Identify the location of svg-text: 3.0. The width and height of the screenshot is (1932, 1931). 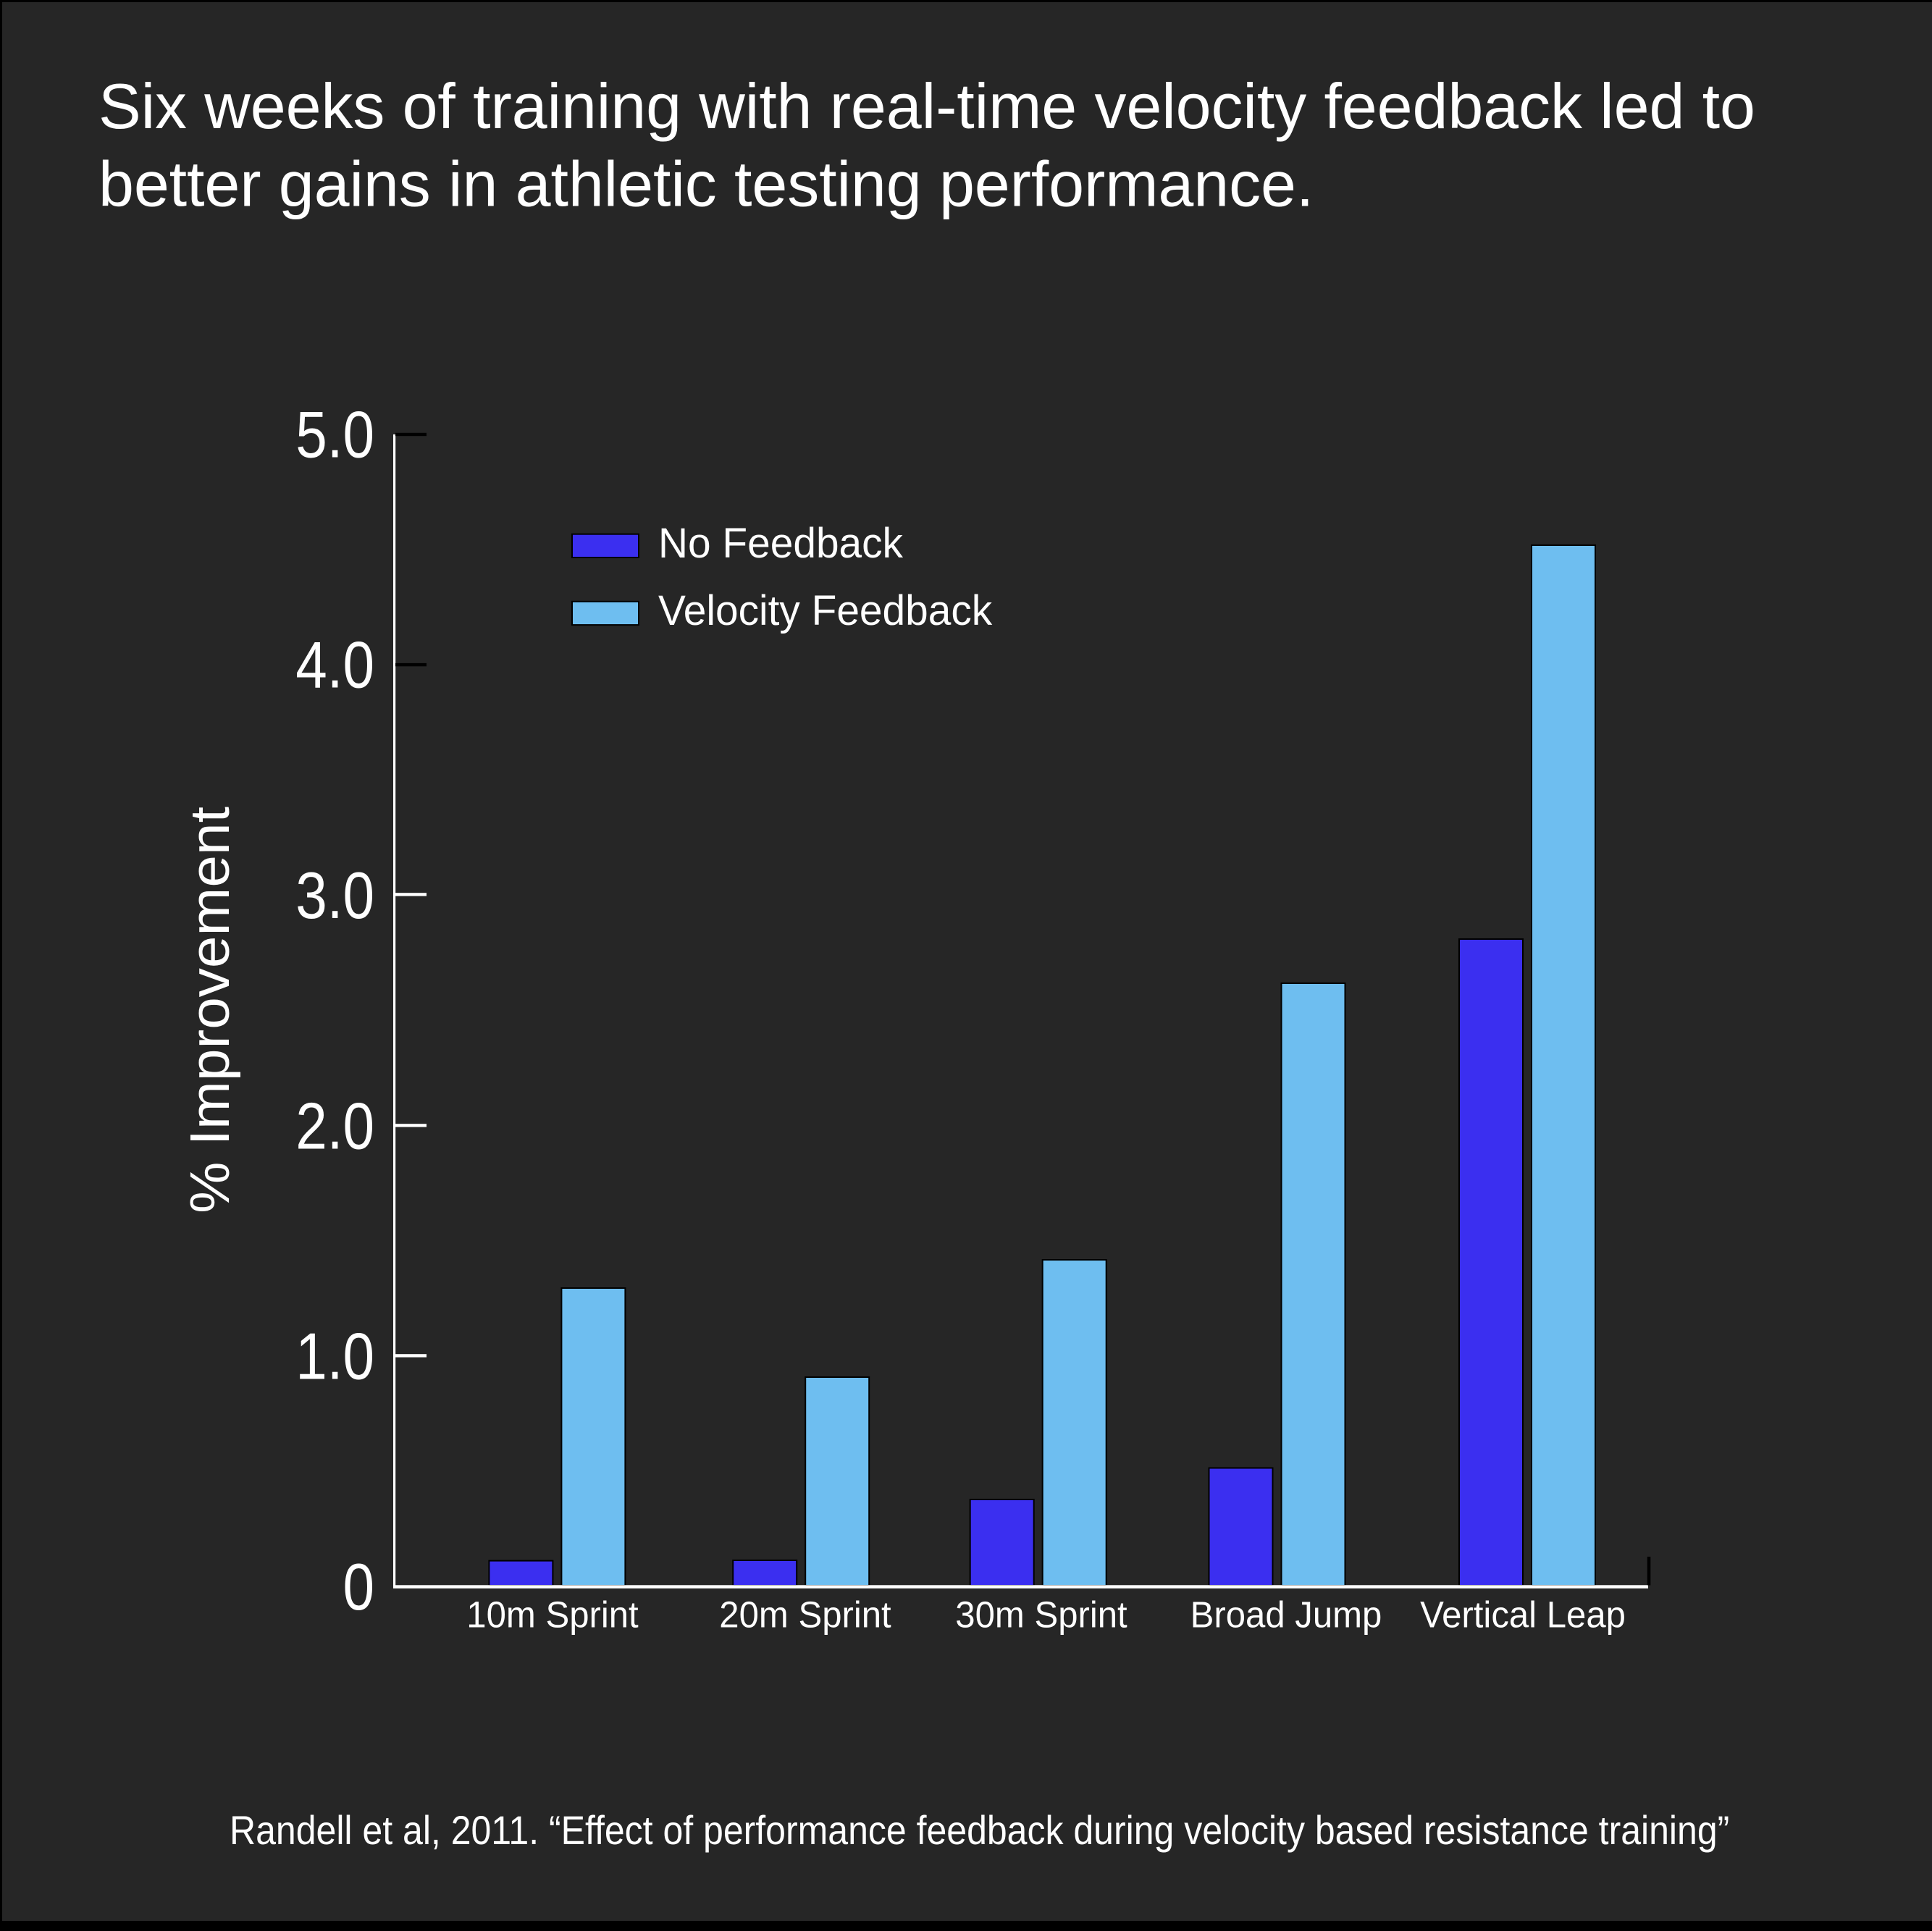
(334, 895).